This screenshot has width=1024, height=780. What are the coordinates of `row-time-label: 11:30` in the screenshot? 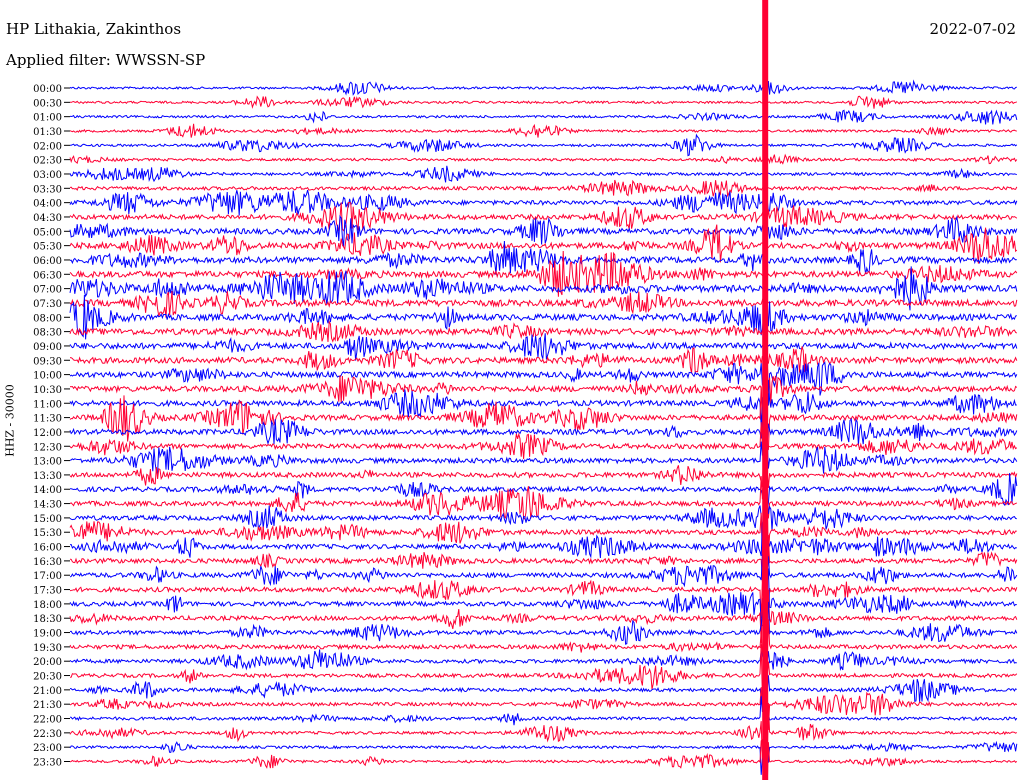 It's located at (47, 419).